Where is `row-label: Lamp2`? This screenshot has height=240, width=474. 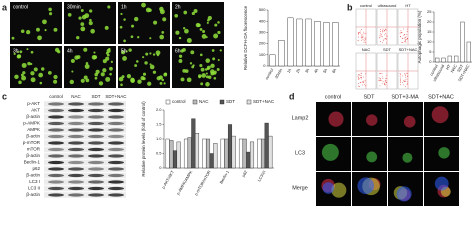 row-label: Lamp2 is located at coordinates (300, 118).